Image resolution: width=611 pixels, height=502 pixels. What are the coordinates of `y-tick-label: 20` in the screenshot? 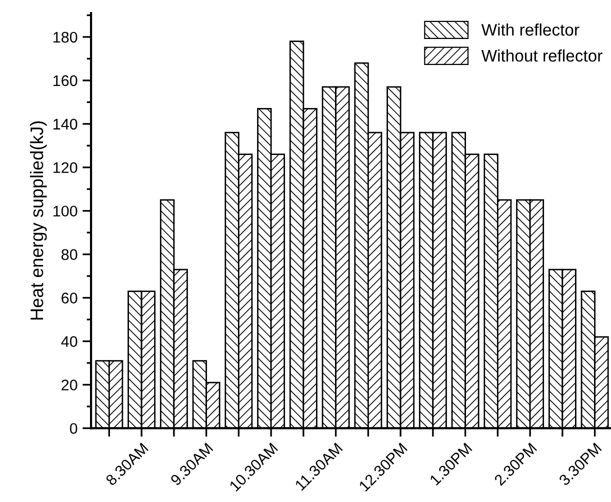 It's located at (70, 385).